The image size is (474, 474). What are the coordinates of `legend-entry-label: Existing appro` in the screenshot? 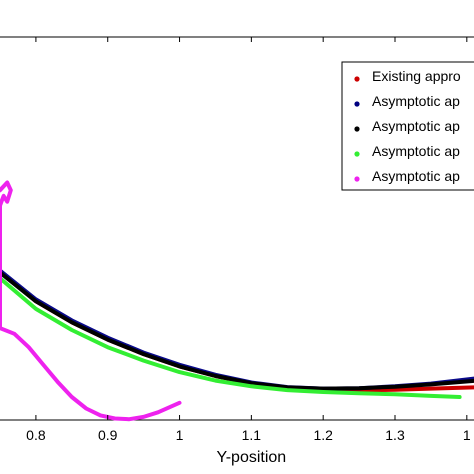 It's located at (416, 76).